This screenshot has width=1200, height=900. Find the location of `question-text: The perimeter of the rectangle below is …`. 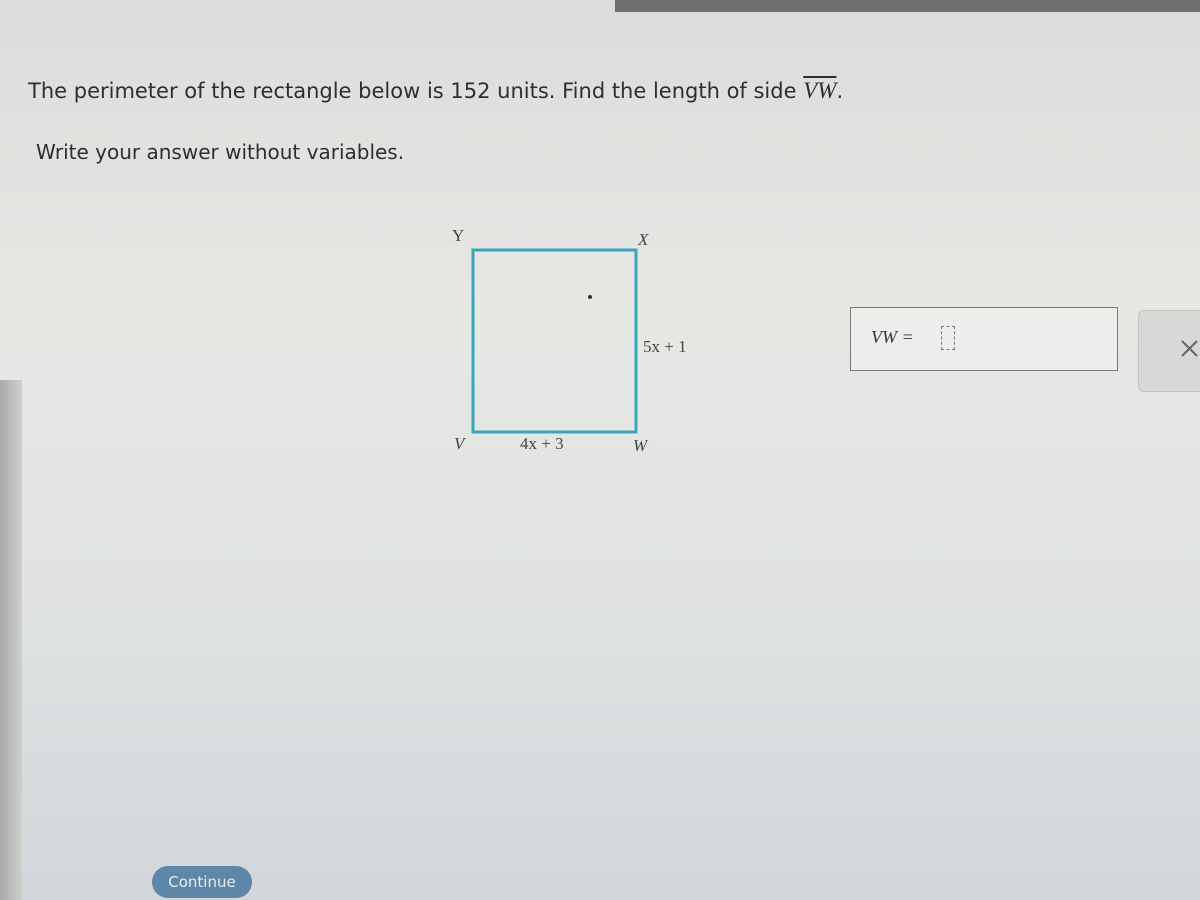

question-text: The perimeter of the rectangle below is … is located at coordinates (412, 91).